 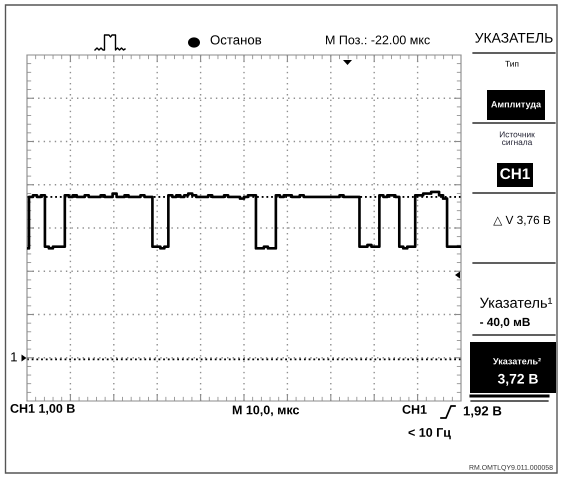 What do you see at coordinates (236, 40) in the screenshot?
I see `text: Останов` at bounding box center [236, 40].